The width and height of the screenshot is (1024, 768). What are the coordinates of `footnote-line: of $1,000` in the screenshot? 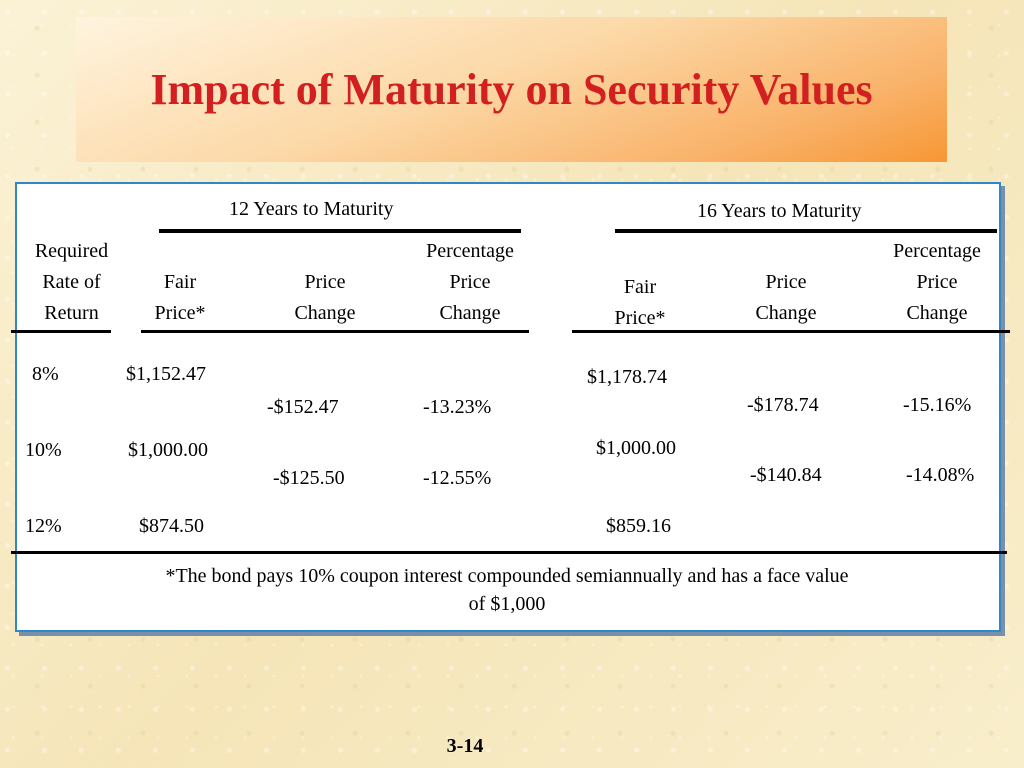 It's located at (507, 604).